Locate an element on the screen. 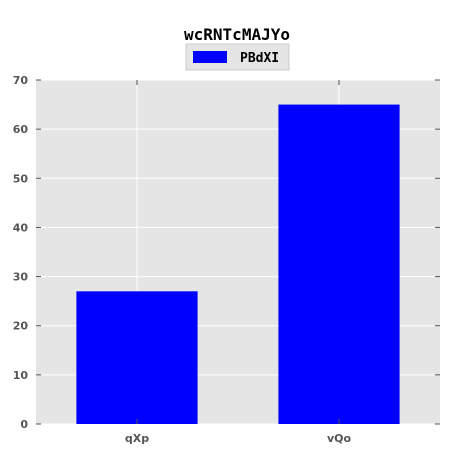 This screenshot has width=456, height=456. y-tick-label: 30 is located at coordinates (21, 277).